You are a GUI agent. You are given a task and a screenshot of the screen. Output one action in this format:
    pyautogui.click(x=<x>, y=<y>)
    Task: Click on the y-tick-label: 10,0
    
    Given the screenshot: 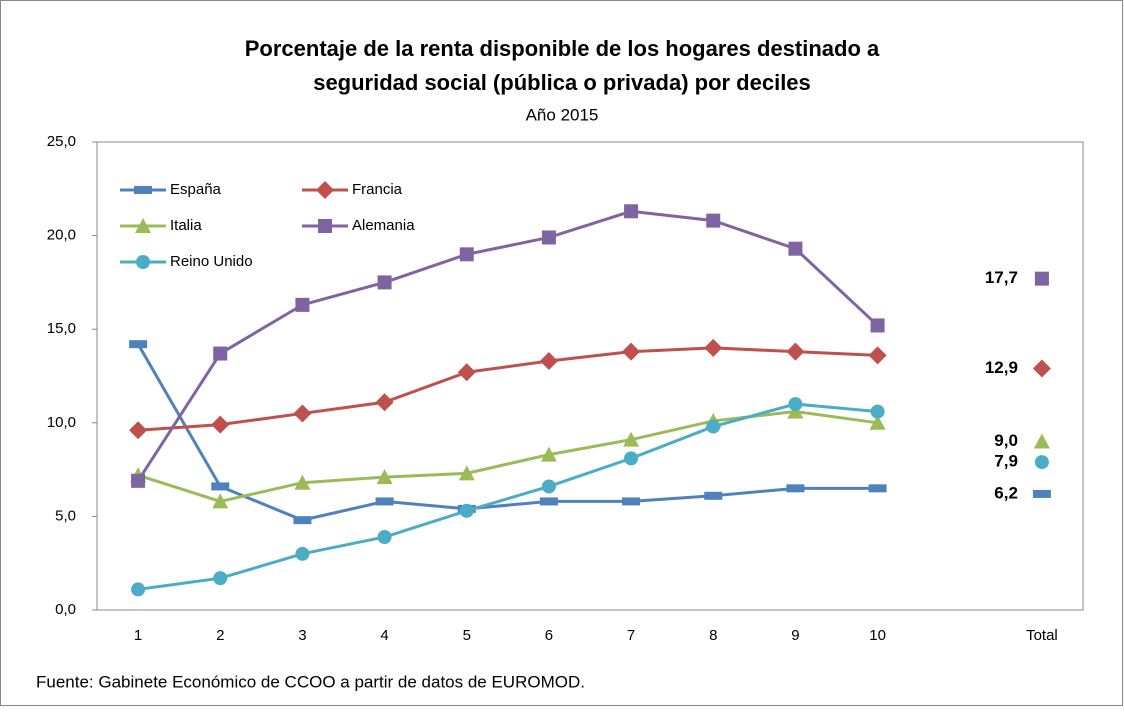 What is the action you would take?
    pyautogui.click(x=61, y=422)
    